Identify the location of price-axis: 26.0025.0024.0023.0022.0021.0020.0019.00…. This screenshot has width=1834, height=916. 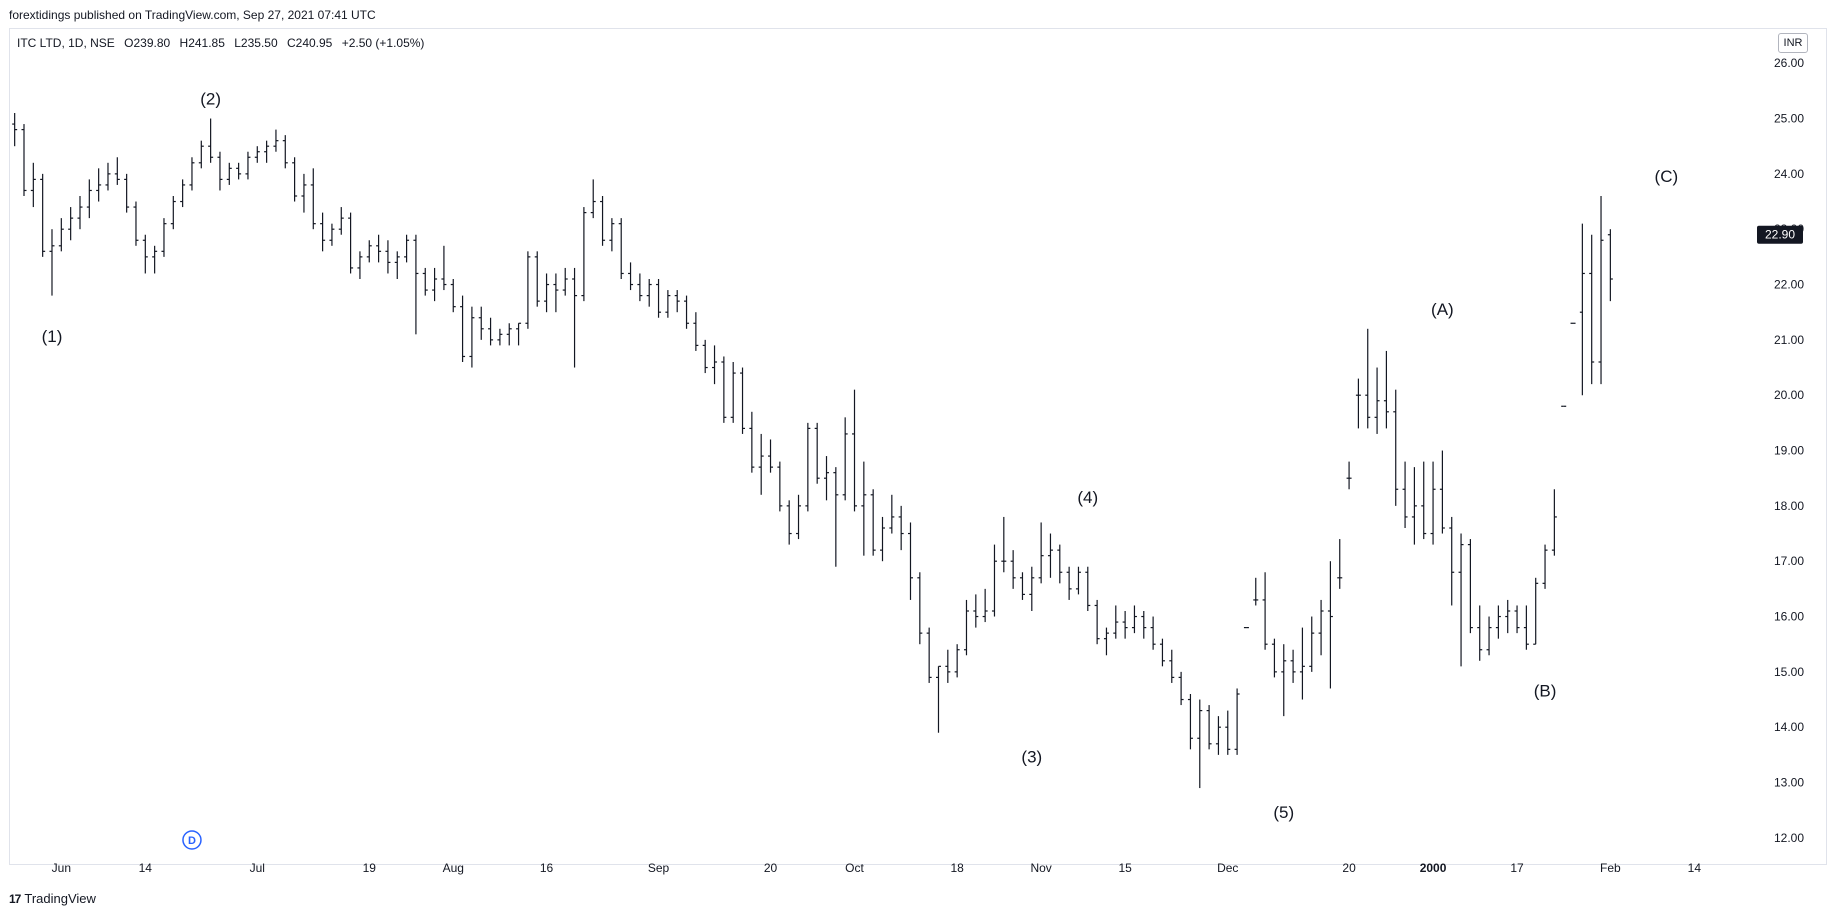
(1789, 450).